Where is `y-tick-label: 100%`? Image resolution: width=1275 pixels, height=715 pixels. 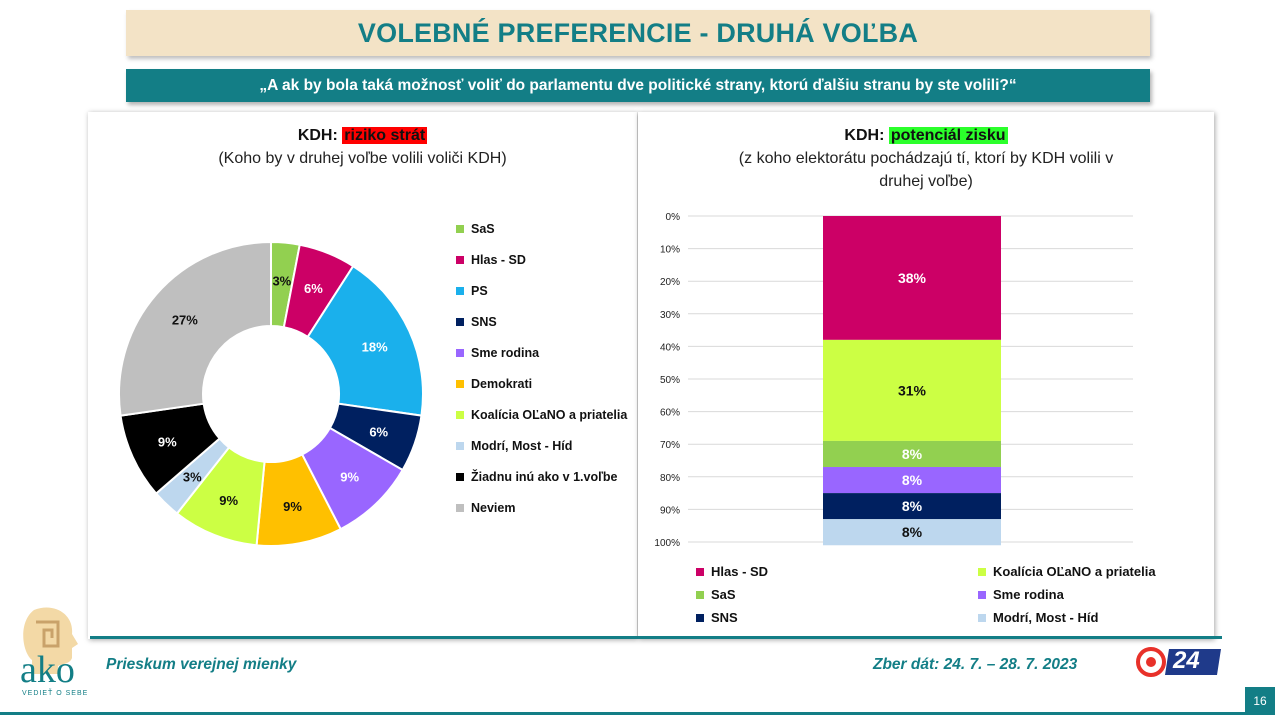 y-tick-label: 100% is located at coordinates (667, 543).